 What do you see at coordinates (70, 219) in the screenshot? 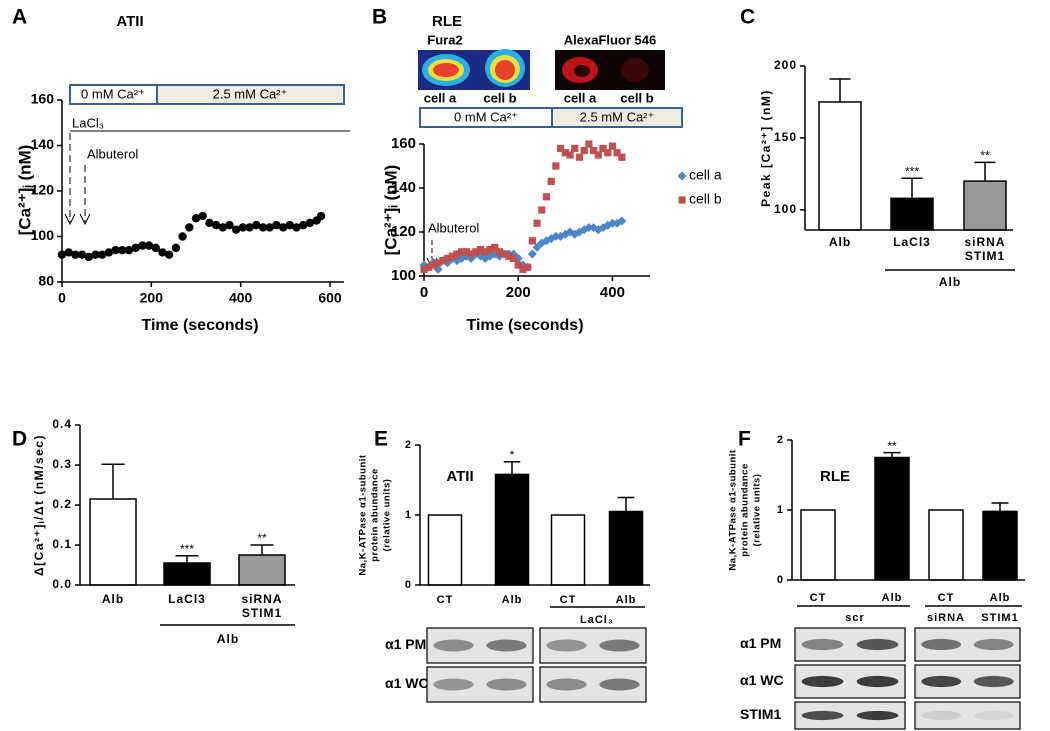
I see `arrow` at bounding box center [70, 219].